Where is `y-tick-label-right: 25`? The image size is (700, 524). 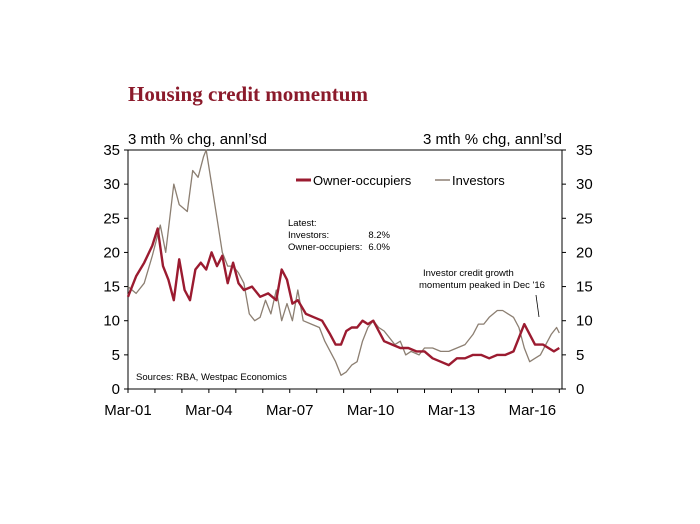 y-tick-label-right: 25 is located at coordinates (584, 218).